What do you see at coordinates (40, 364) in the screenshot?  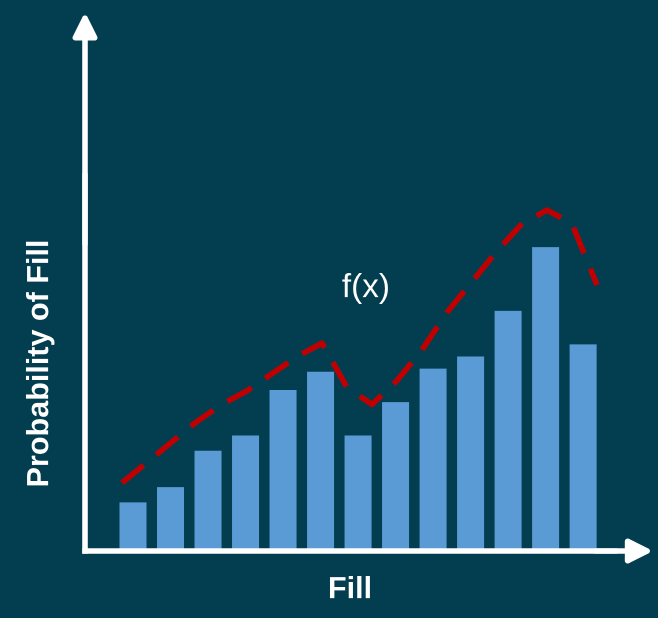 I see `y-axis-title: Probability of Fill` at bounding box center [40, 364].